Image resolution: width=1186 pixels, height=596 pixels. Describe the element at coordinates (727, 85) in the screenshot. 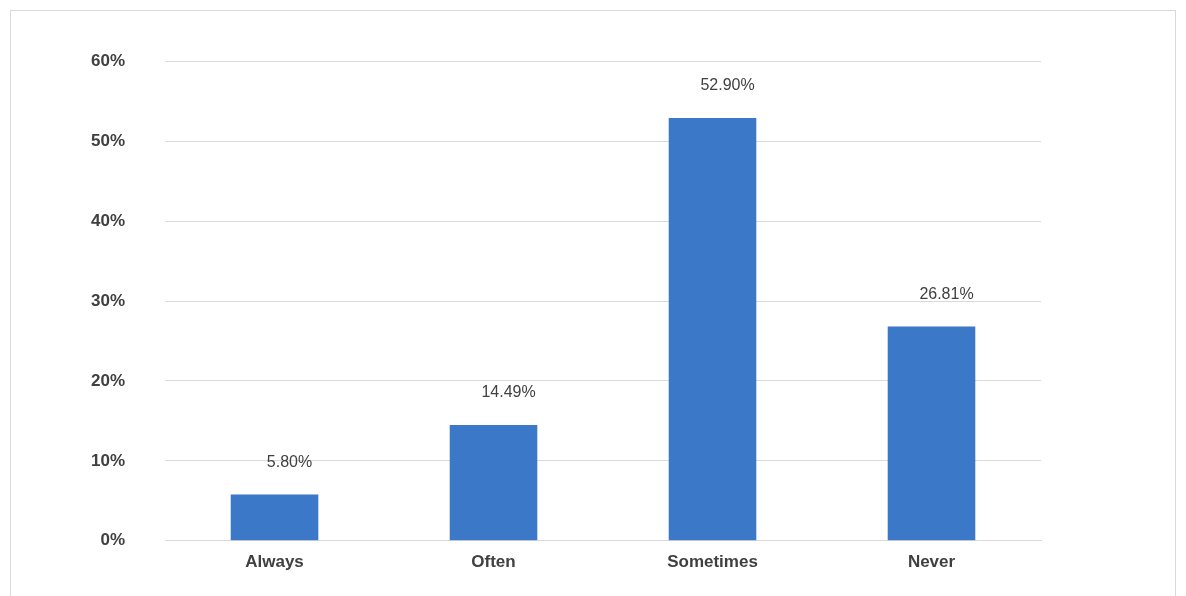

I see `data-label: 52.90%` at that location.